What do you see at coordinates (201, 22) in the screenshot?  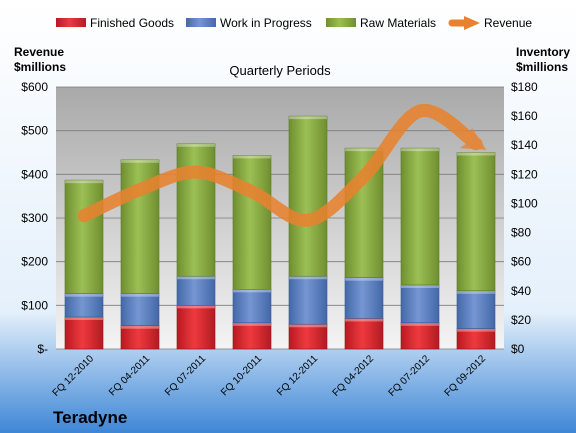 I see `legend-swatch-work-in-progress` at bounding box center [201, 22].